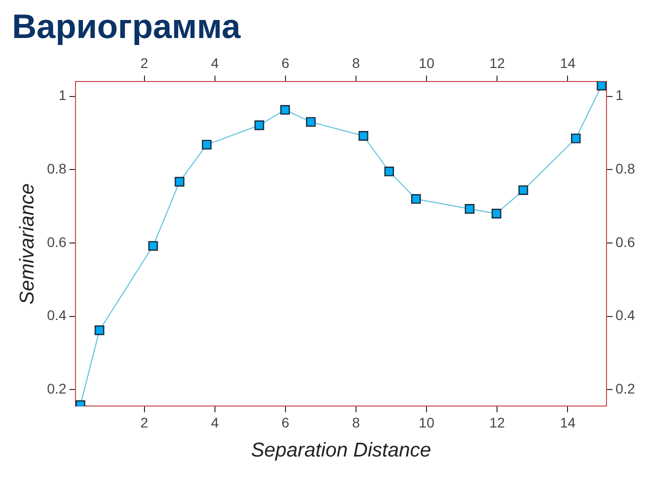  Describe the element at coordinates (426, 63) in the screenshot. I see `x2-tick-label: 10` at that location.